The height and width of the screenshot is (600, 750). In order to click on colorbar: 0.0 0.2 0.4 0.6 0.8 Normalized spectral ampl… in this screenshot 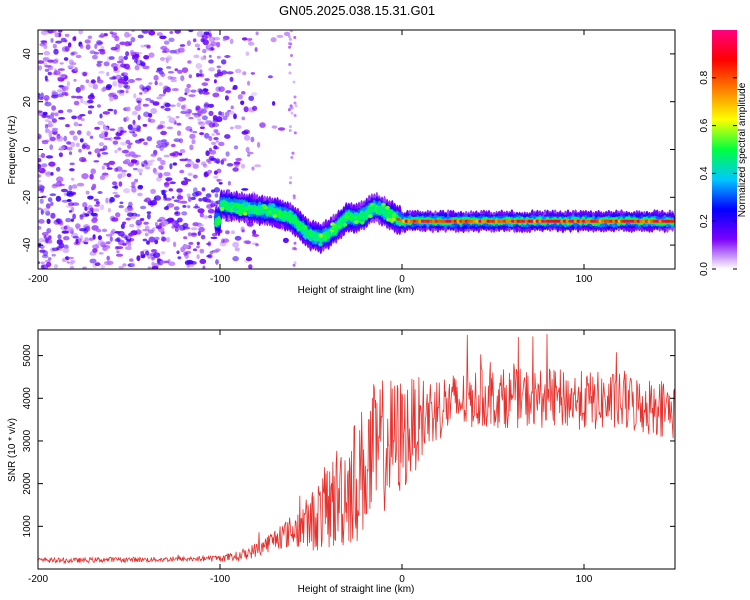, I will do `click(723, 153)`.